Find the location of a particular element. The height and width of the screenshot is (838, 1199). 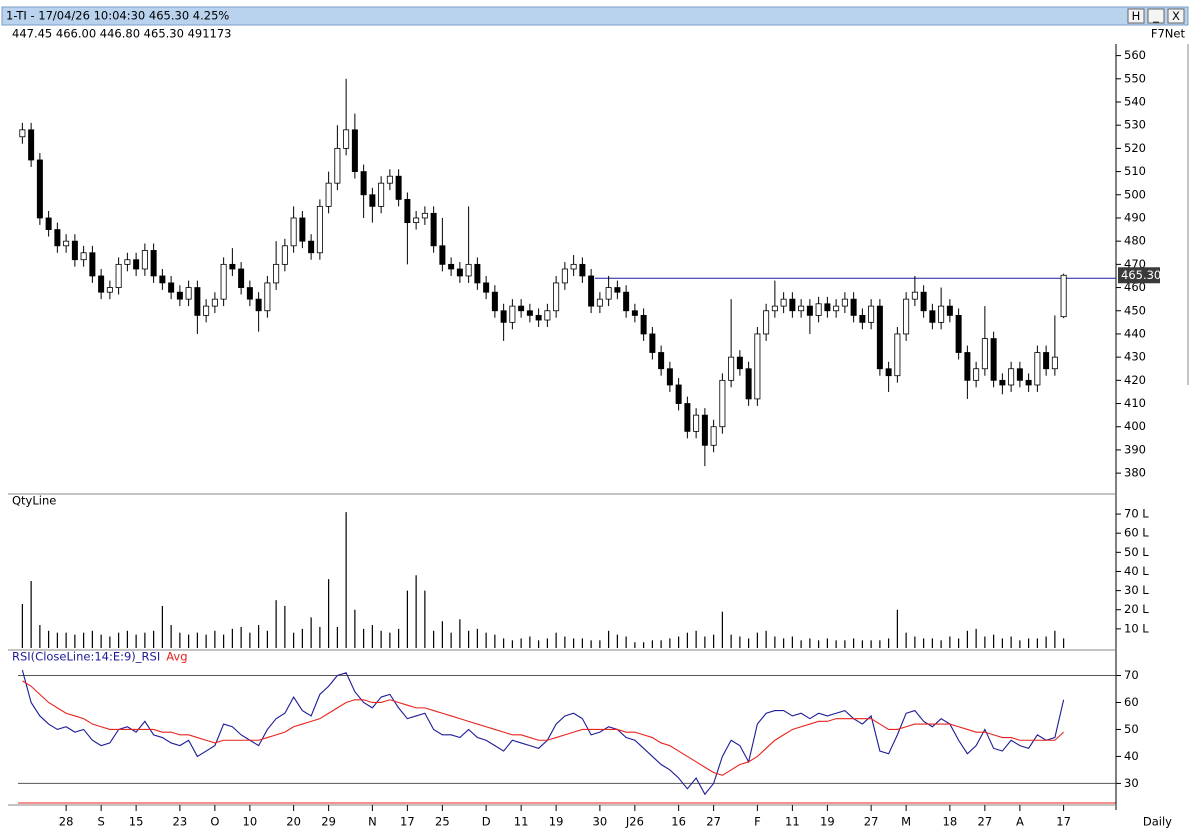

y-tick-label: 430 is located at coordinates (1135, 357).